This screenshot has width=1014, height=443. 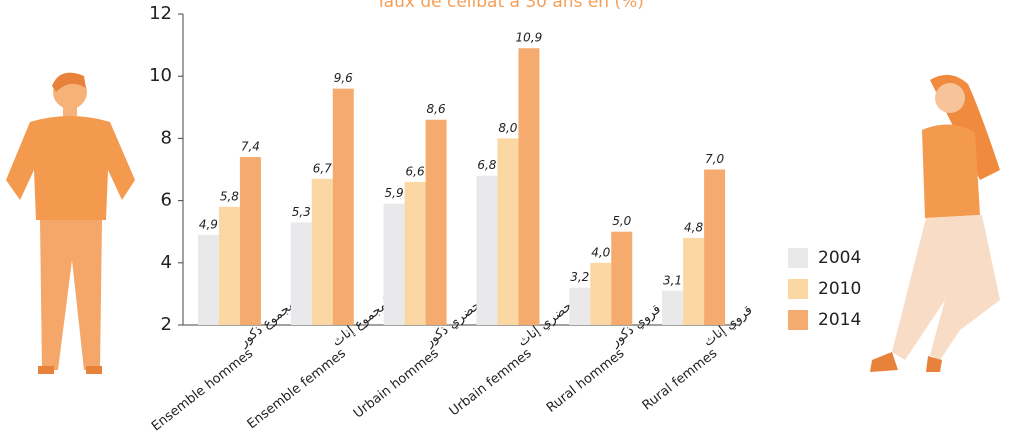 I want to click on chart-title: Taux de célibat à 30 ans en (%), so click(x=509, y=6).